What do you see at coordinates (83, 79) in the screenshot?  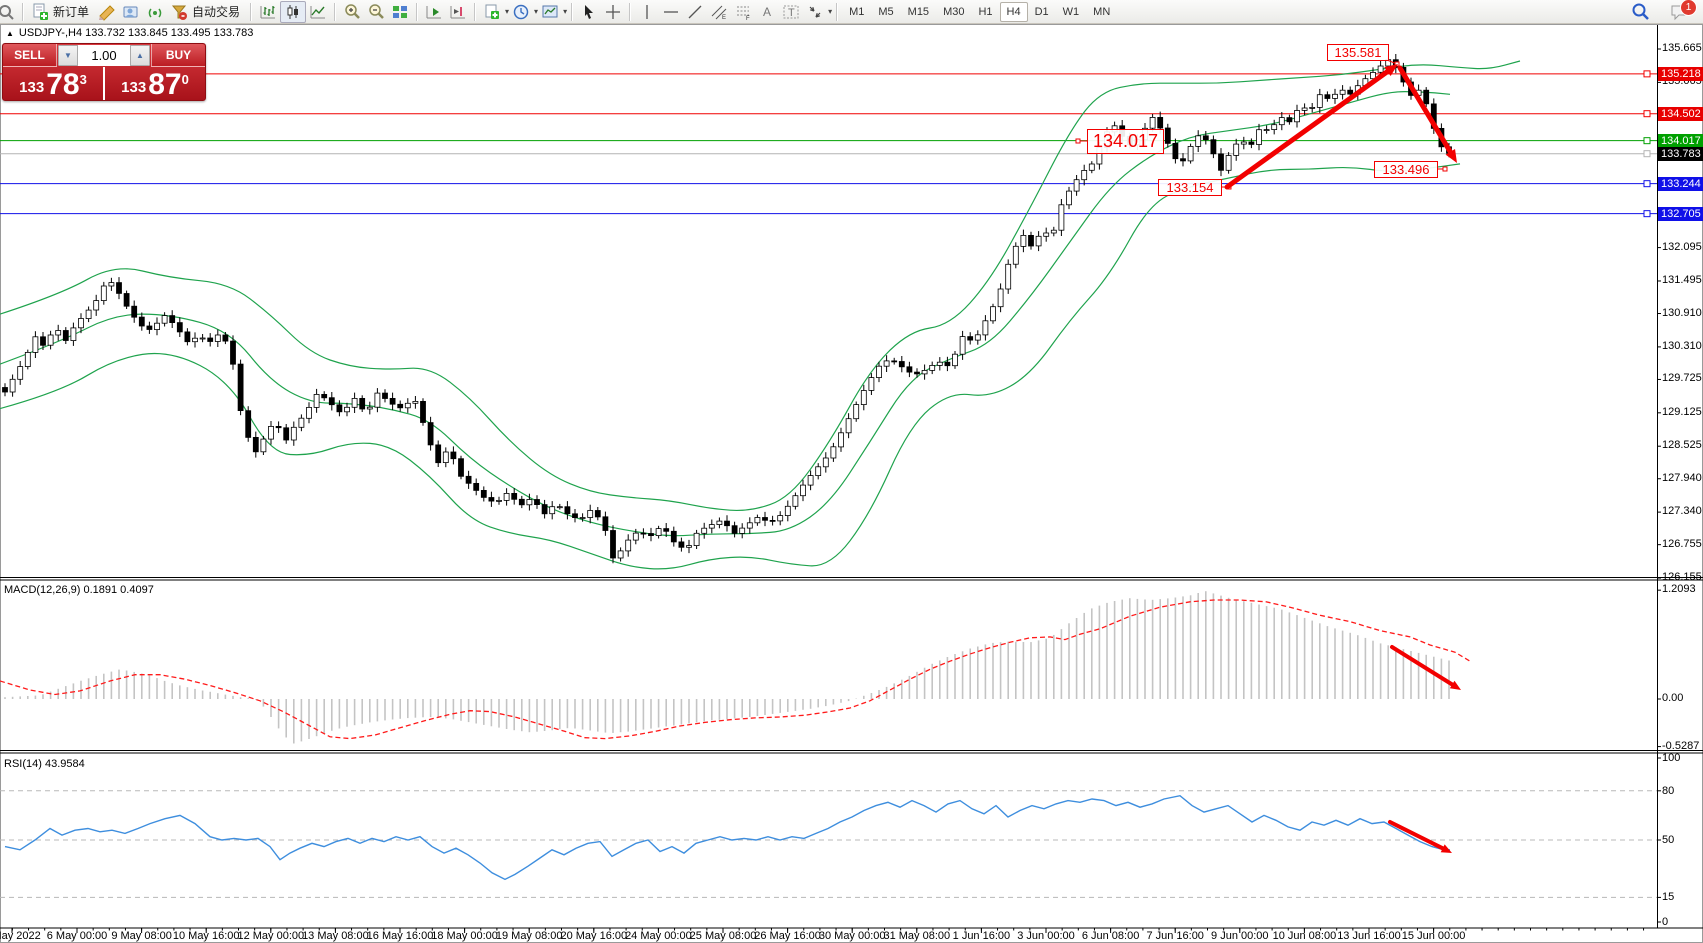 I see `sell-price-sup: 3` at bounding box center [83, 79].